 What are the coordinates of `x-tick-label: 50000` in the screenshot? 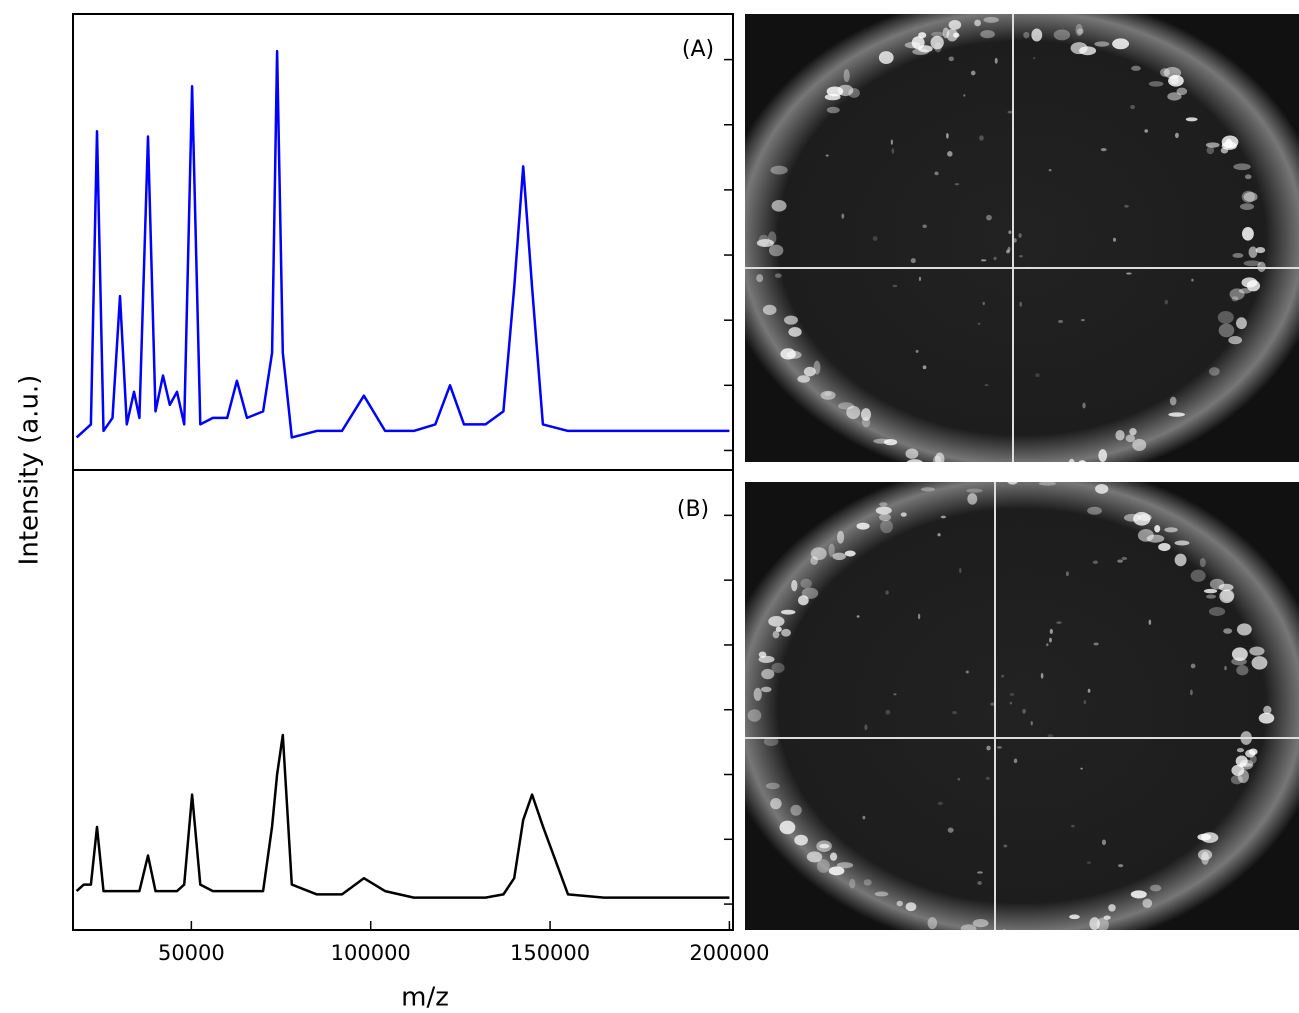 It's located at (191, 953).